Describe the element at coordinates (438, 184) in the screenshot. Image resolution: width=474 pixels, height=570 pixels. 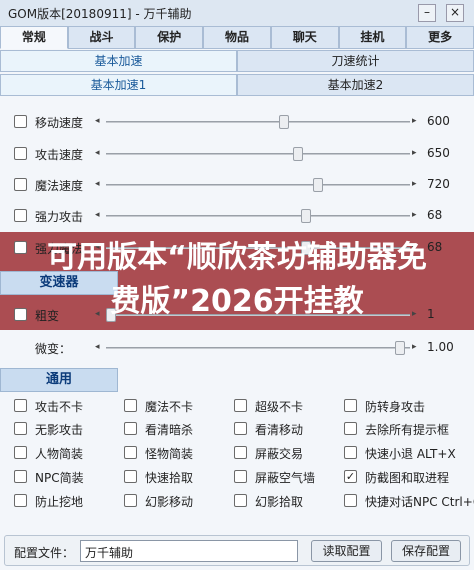
I see `slider-value: 720` at that location.